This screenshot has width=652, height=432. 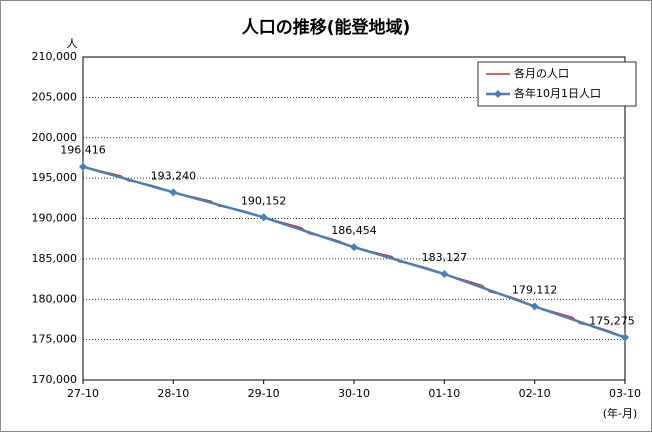 What do you see at coordinates (354, 230) in the screenshot?
I see `data-label: 186,454` at bounding box center [354, 230].